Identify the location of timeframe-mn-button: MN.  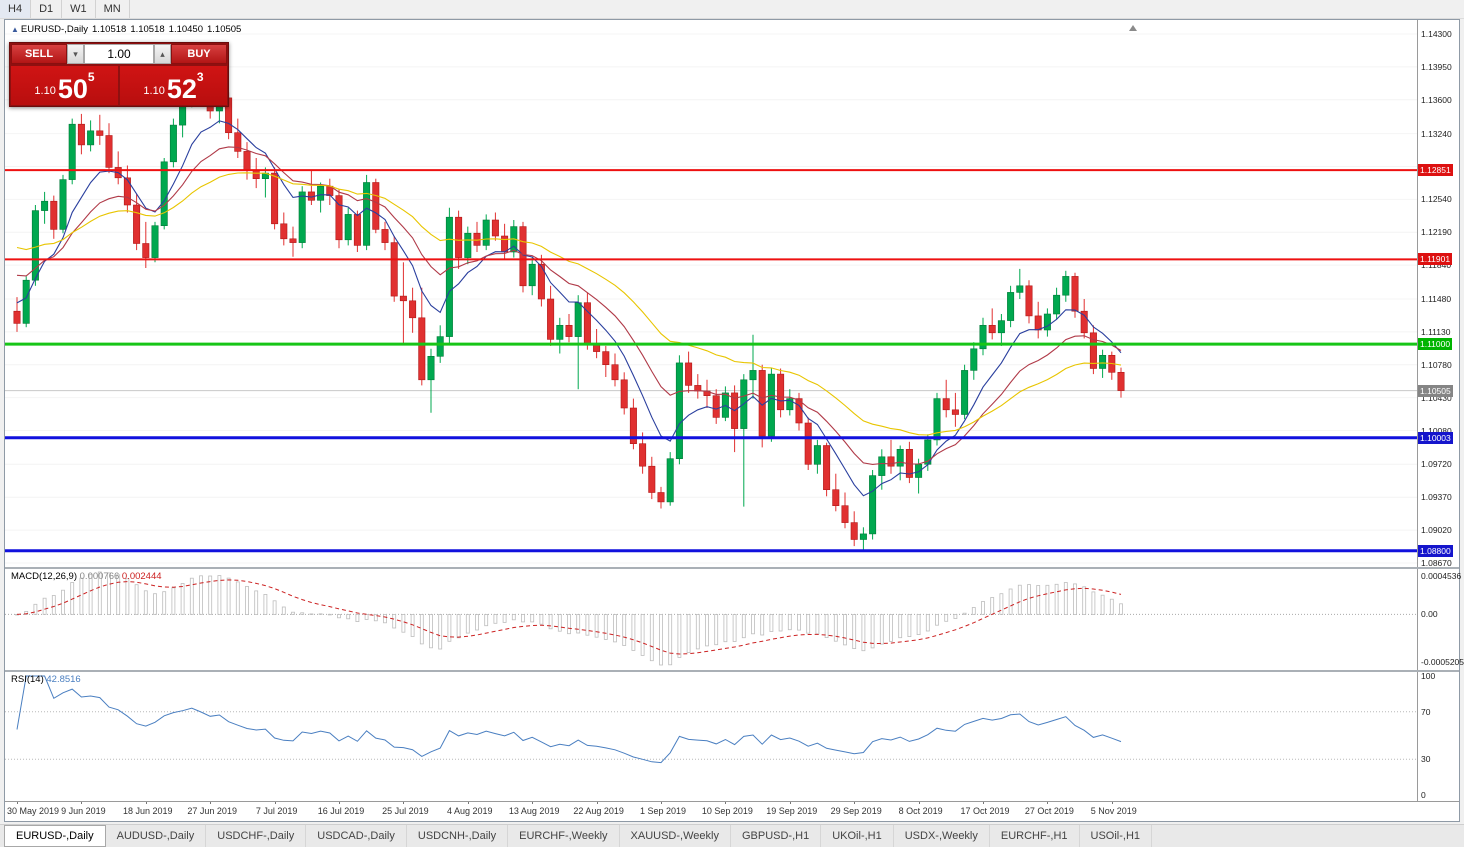
(113, 9).